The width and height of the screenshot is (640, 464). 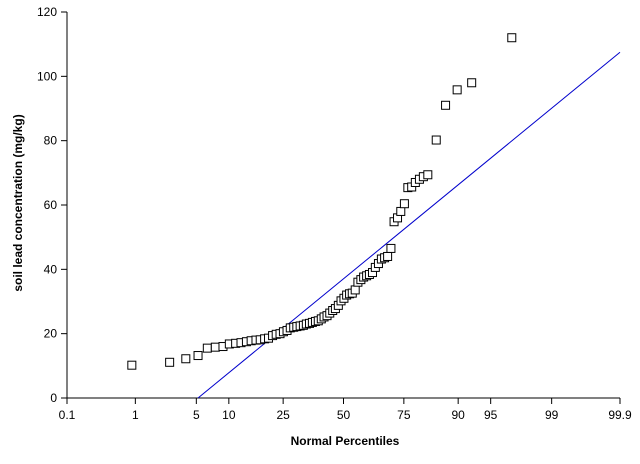 What do you see at coordinates (47, 12) in the screenshot?
I see `y-tick-label: 120` at bounding box center [47, 12].